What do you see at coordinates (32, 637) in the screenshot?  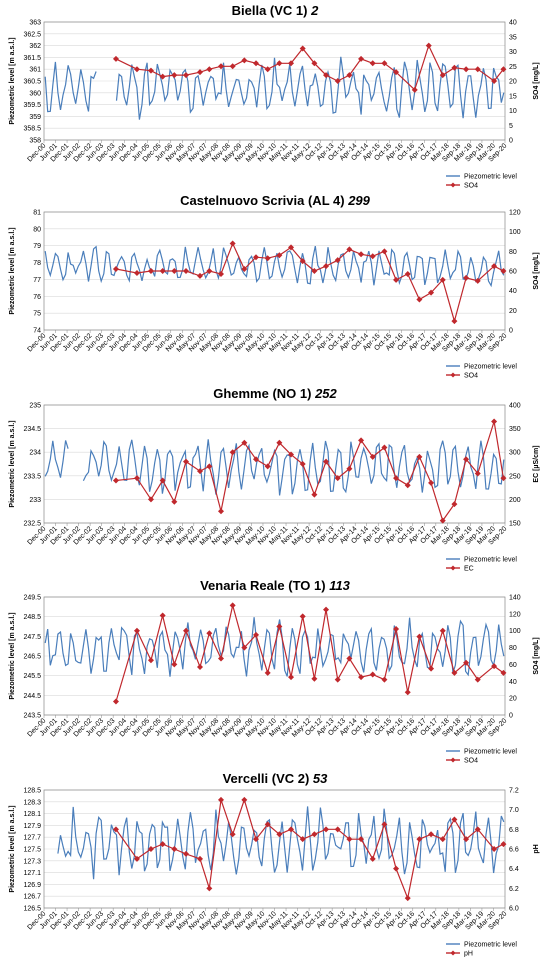 I see `y-tick-label: 247.5` at bounding box center [32, 637].